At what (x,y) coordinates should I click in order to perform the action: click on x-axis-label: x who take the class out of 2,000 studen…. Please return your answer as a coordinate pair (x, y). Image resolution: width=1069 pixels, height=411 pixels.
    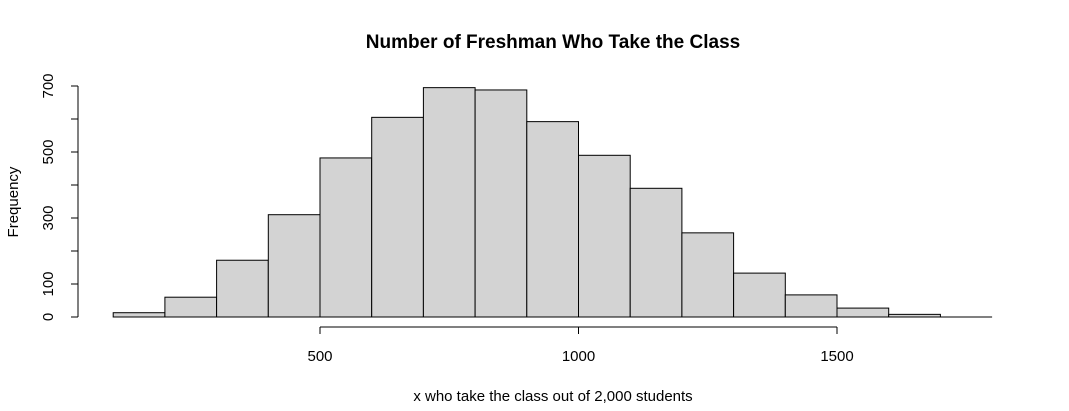
    Looking at the image, I should click on (552, 396).